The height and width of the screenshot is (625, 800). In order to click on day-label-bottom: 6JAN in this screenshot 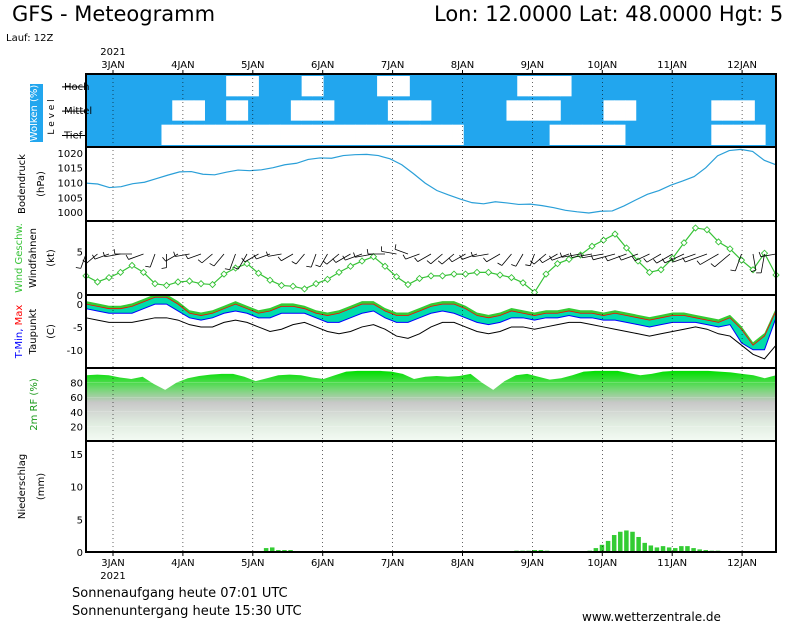, I will do `click(322, 563)`.